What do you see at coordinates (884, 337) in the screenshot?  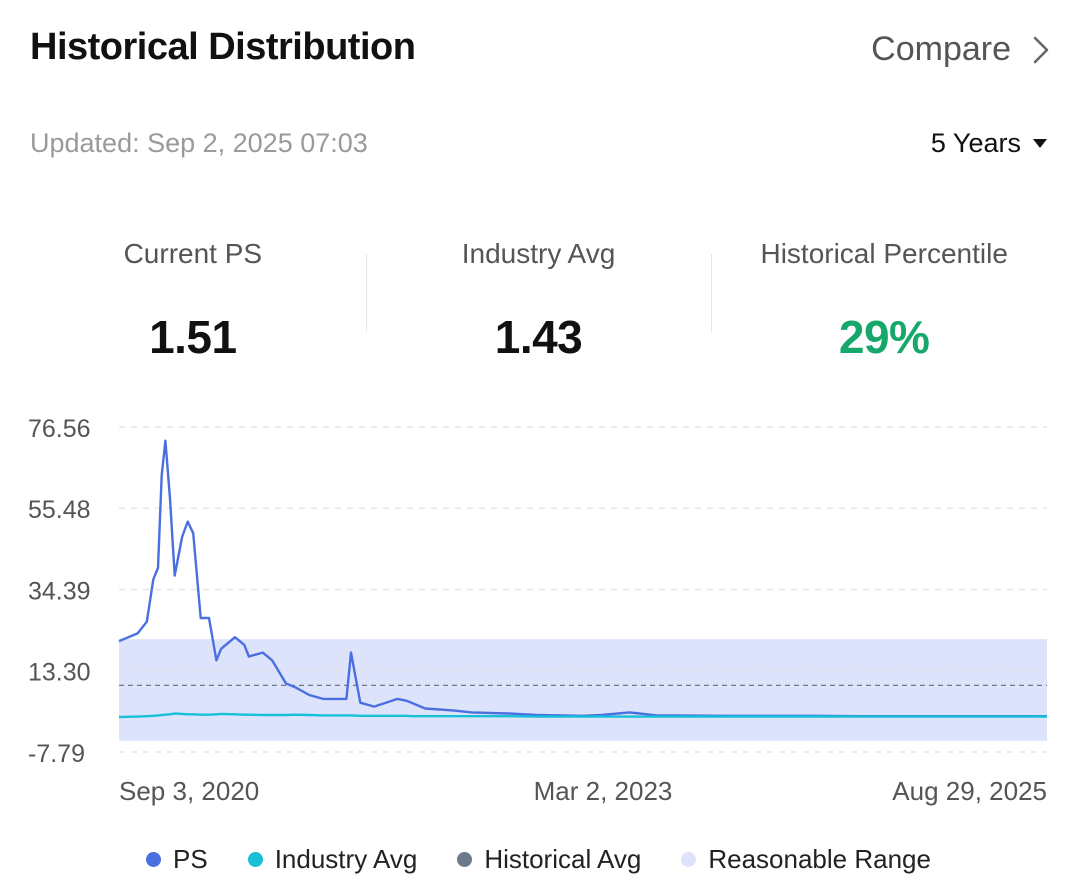 I see `stat-value: 29%` at bounding box center [884, 337].